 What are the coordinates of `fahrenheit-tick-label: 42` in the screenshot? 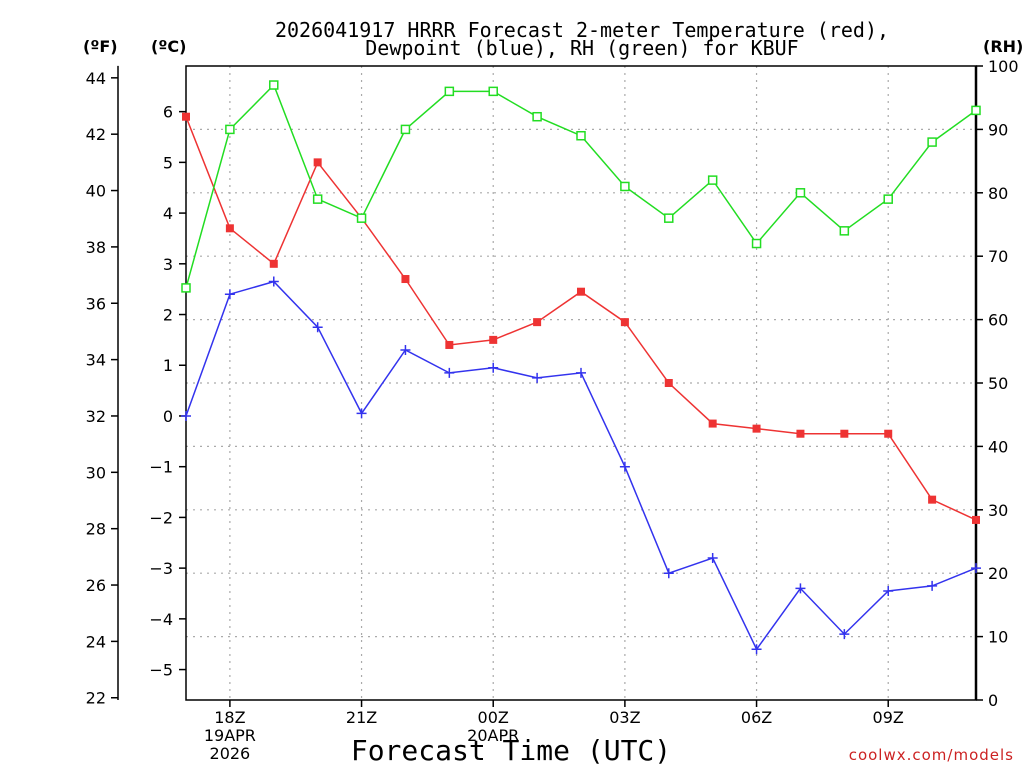 It's located at (96, 134).